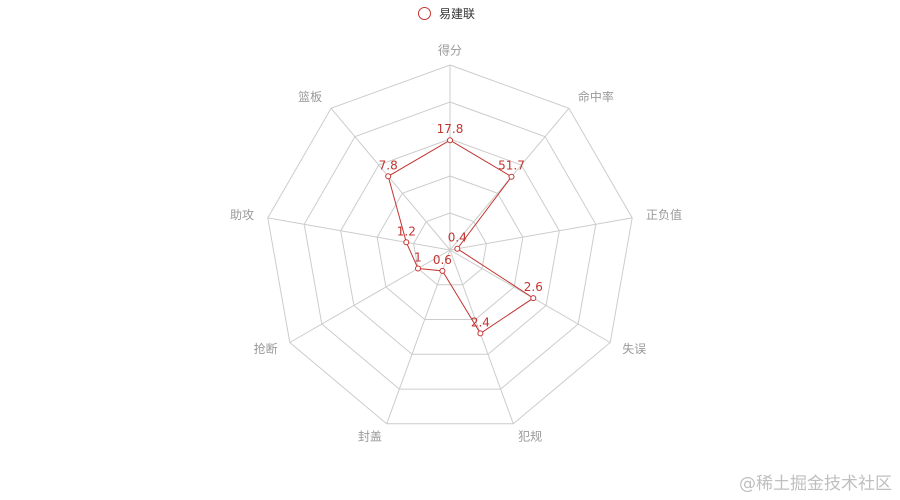  I want to click on radar-data-label: 2.4, so click(480, 322).